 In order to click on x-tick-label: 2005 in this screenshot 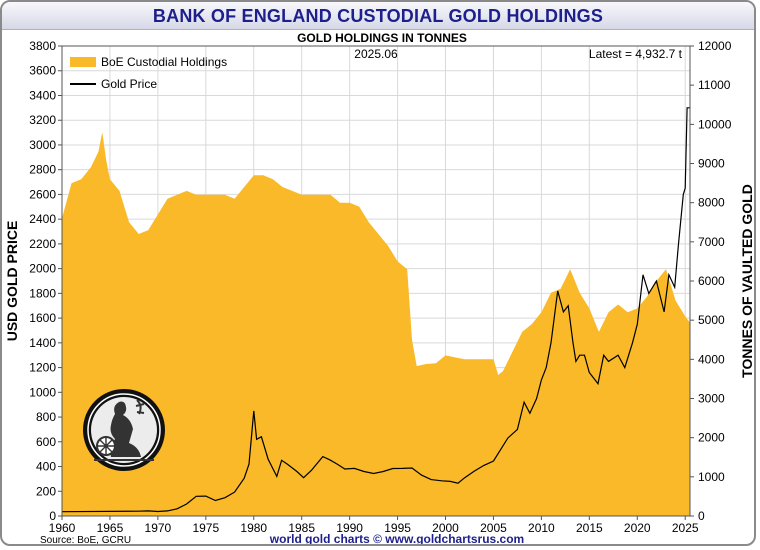, I will do `click(493, 528)`.